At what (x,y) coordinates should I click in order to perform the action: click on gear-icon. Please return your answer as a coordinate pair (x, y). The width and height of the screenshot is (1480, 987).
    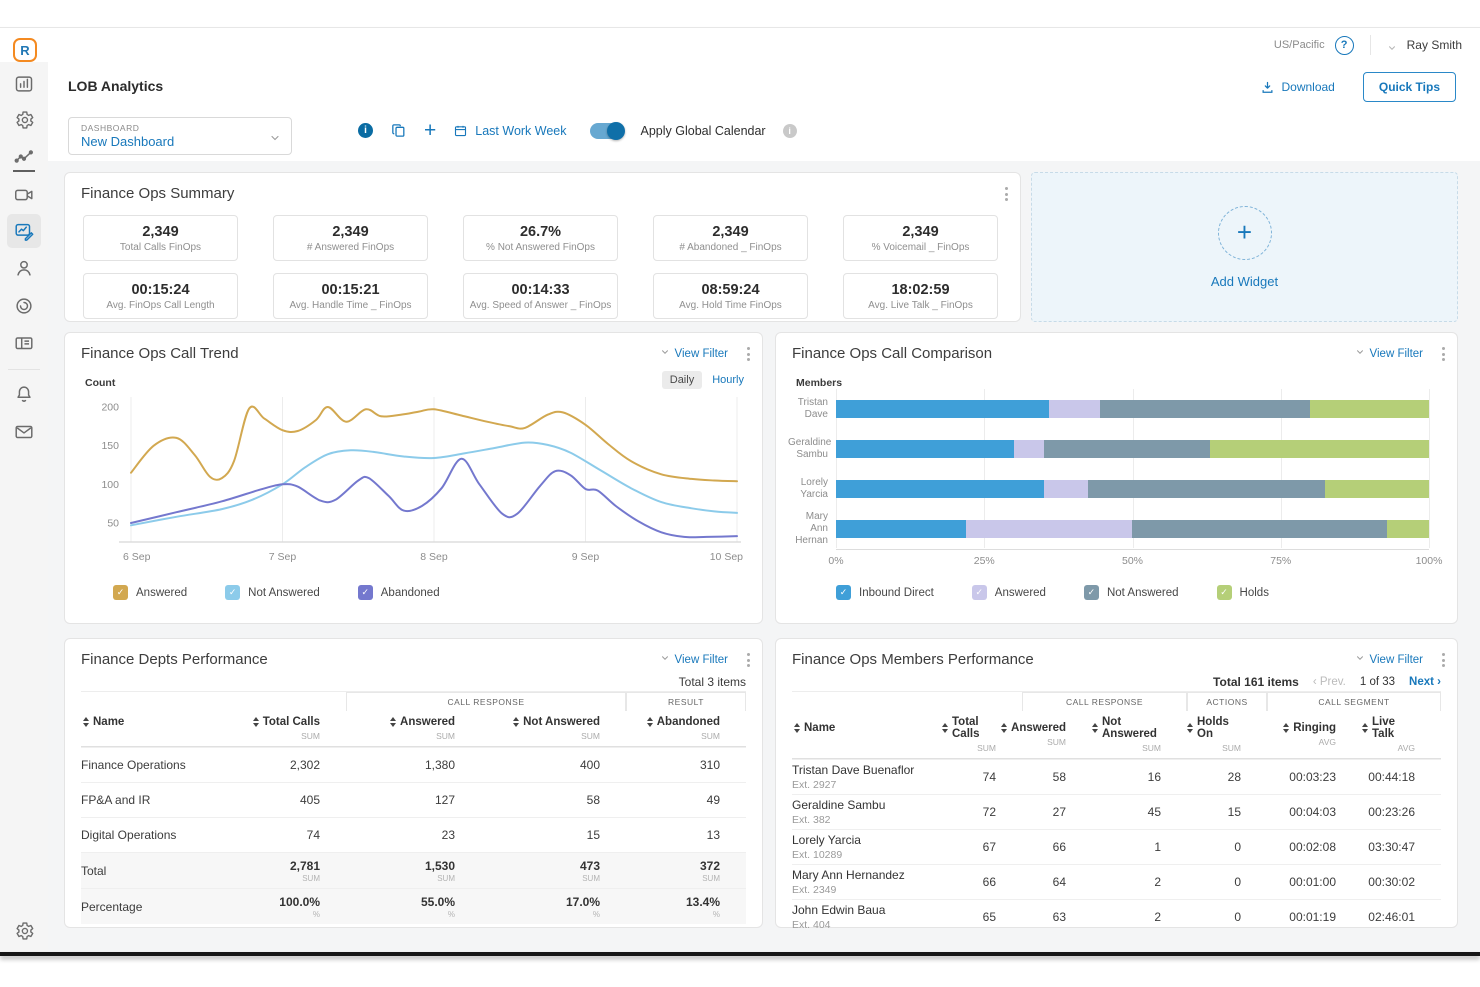
    Looking at the image, I should click on (24, 120).